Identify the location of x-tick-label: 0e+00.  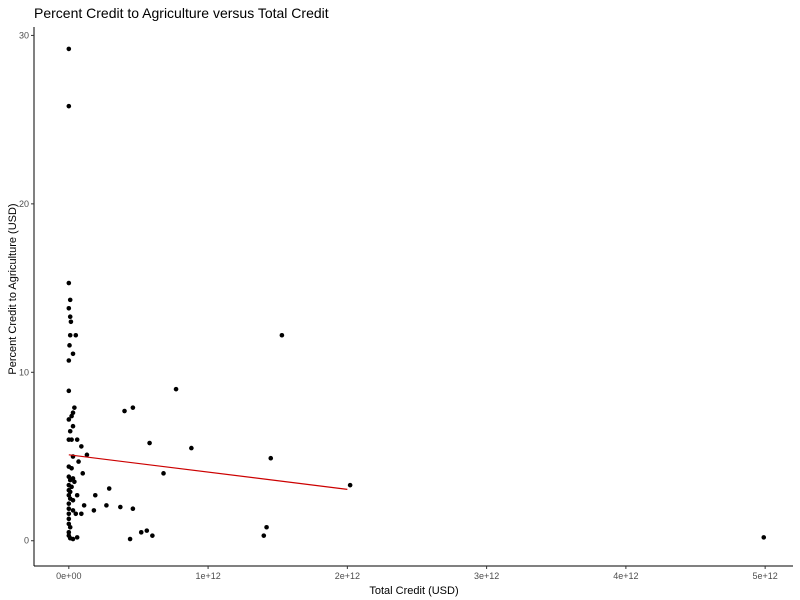
(68, 576).